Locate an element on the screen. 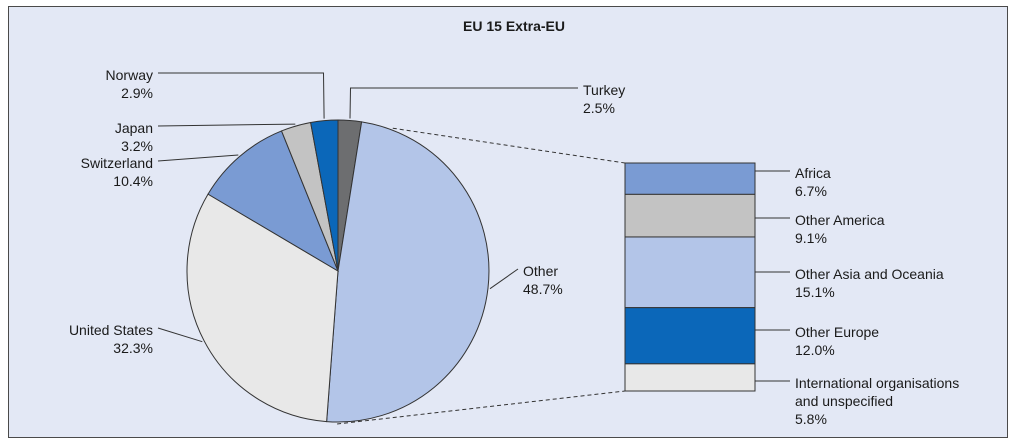 The image size is (1017, 443). breakdown-segment-other-america is located at coordinates (690, 215).